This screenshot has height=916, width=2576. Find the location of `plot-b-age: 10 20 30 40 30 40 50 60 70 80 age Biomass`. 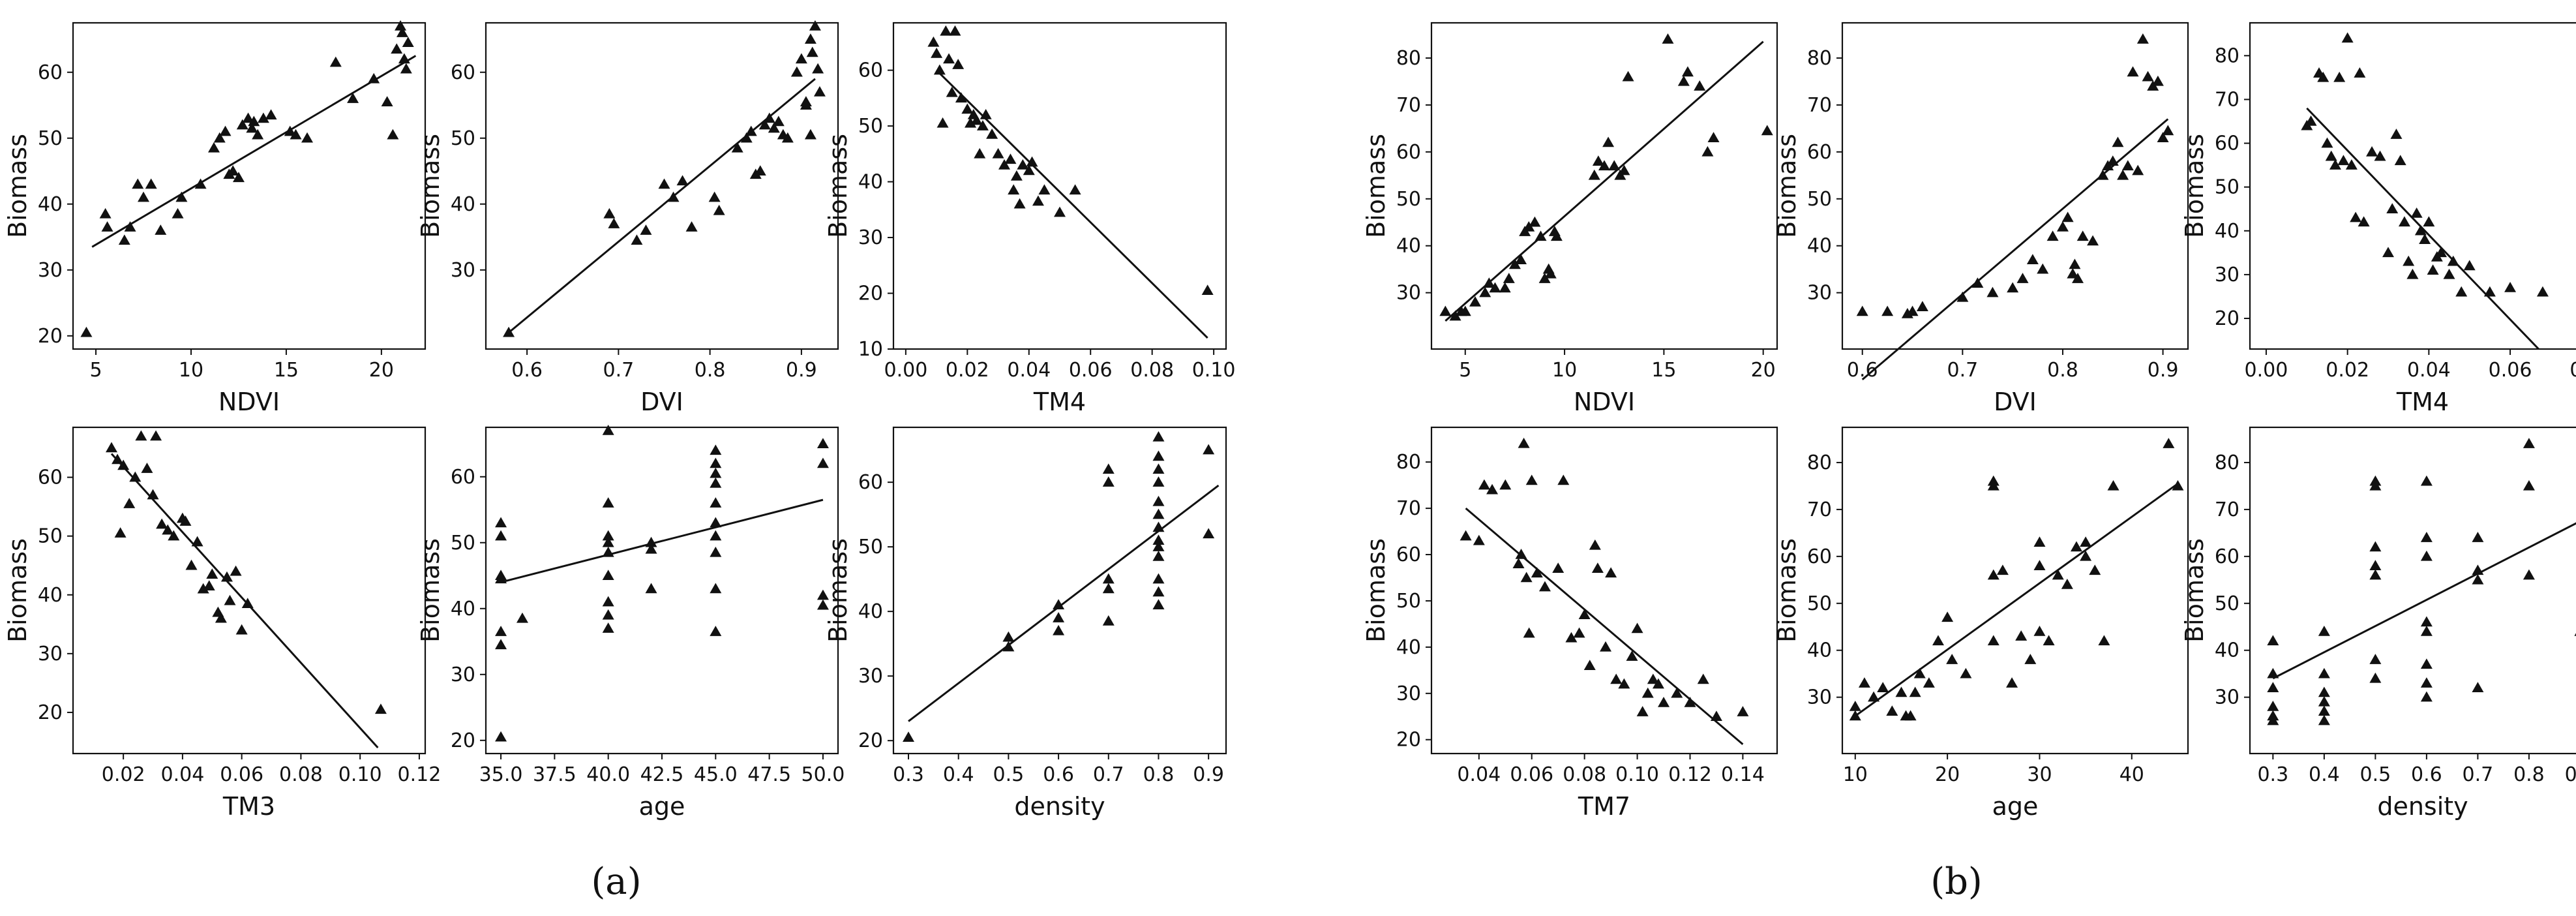

plot-b-age: 10 20 30 40 30 40 50 60 70 80 age Biomass is located at coordinates (1981, 623).